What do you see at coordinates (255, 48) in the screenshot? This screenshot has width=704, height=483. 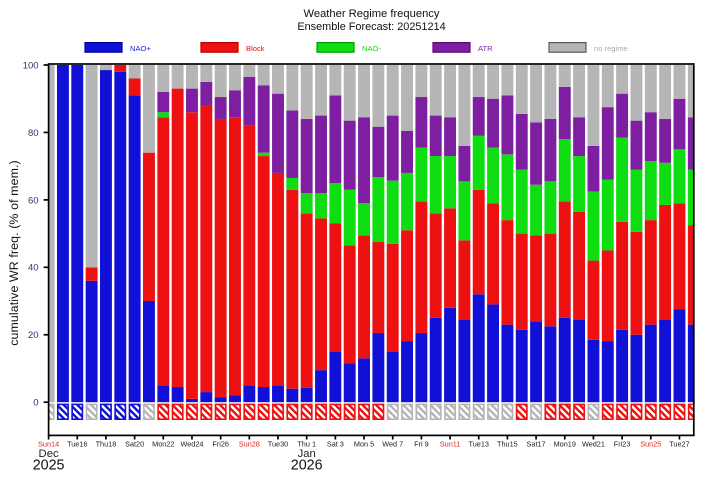 I see `svg-text: Block` at bounding box center [255, 48].